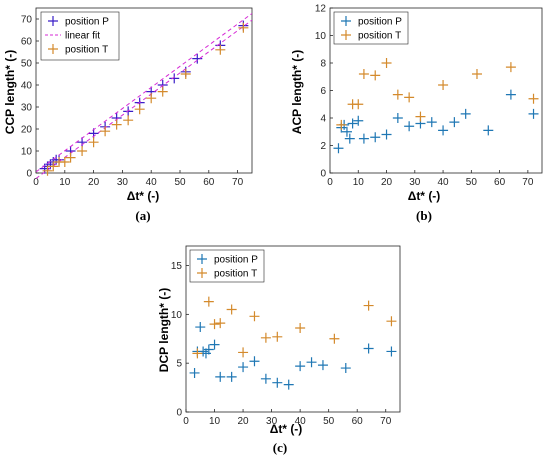 The image size is (550, 460). What do you see at coordinates (179, 364) in the screenshot?
I see `y-tick-label: 5` at bounding box center [179, 364].